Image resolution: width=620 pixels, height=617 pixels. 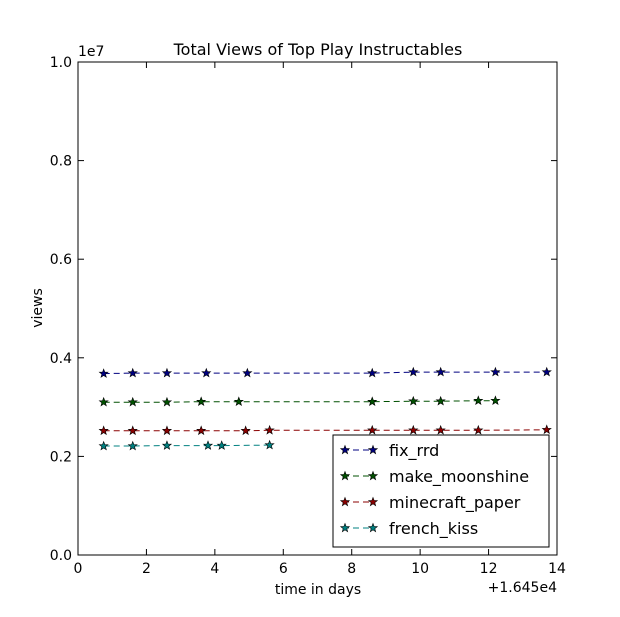 What do you see at coordinates (522, 588) in the screenshot?
I see `x-offset-label: +1.645e4` at bounding box center [522, 588].